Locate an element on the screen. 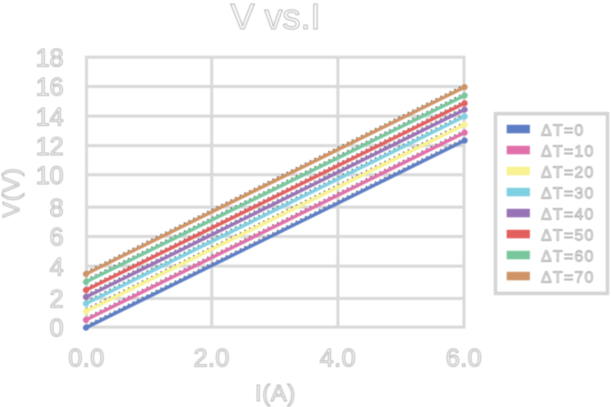 The height and width of the screenshot is (407, 612). svg-text: 0.0 is located at coordinates (86, 359).